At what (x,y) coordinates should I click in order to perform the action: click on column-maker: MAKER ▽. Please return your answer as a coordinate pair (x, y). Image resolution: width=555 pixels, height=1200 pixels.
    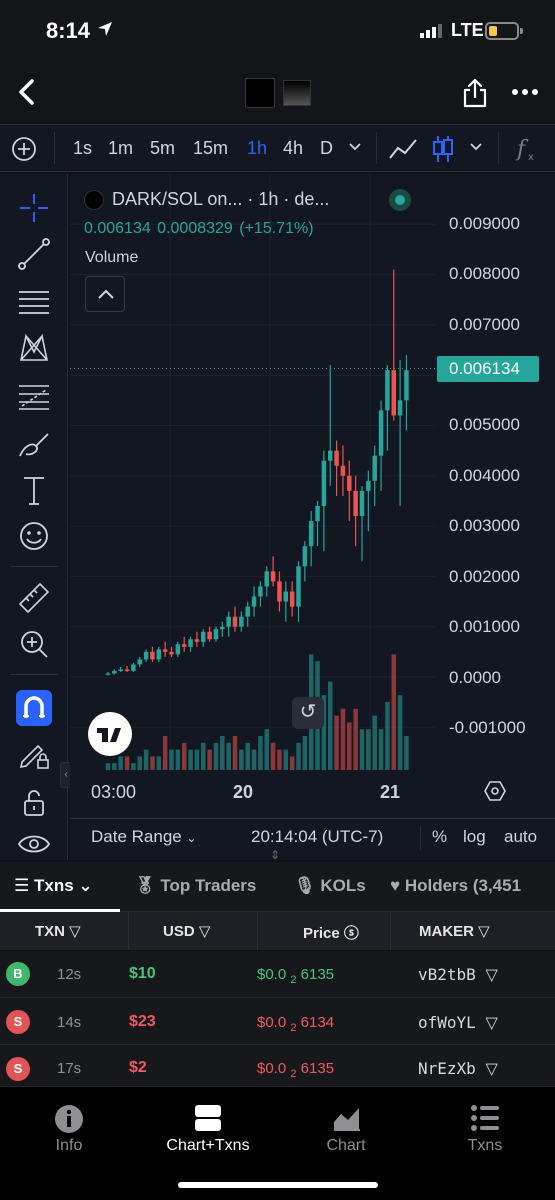
    Looking at the image, I should click on (454, 931).